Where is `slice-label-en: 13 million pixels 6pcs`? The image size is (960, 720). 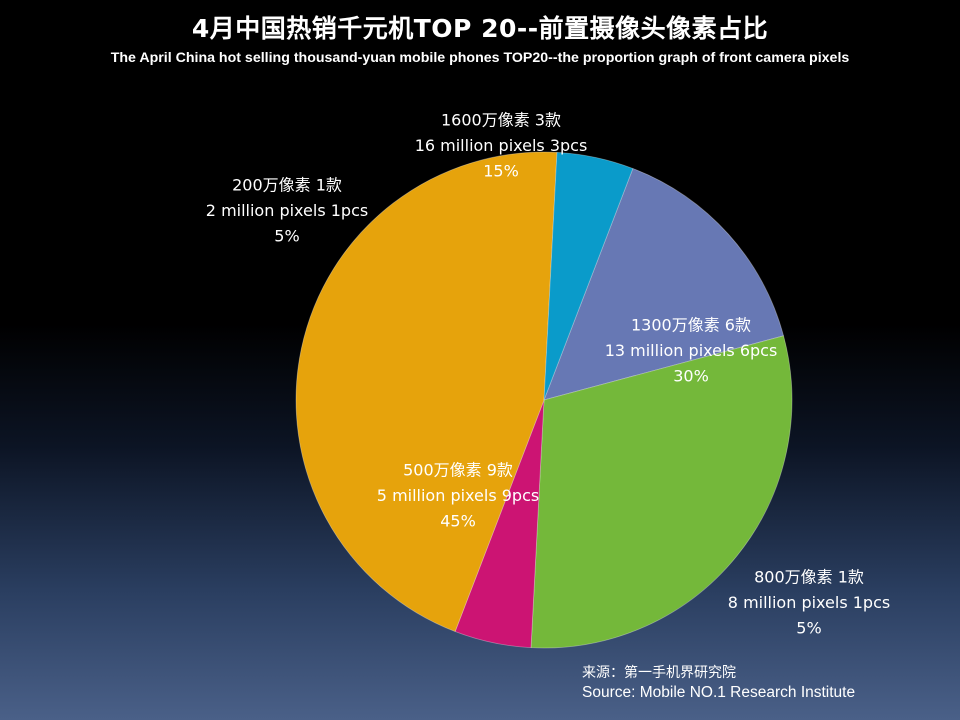
slice-label-en: 13 million pixels 6pcs is located at coordinates (691, 350).